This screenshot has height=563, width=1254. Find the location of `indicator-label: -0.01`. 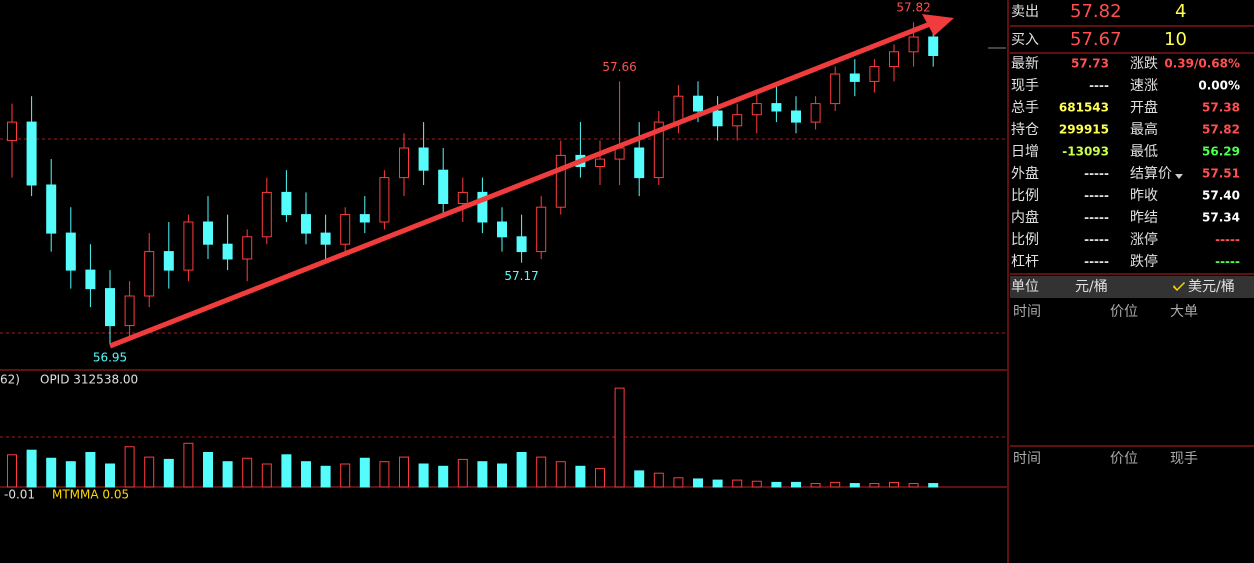

indicator-label: -0.01 is located at coordinates (19, 495).